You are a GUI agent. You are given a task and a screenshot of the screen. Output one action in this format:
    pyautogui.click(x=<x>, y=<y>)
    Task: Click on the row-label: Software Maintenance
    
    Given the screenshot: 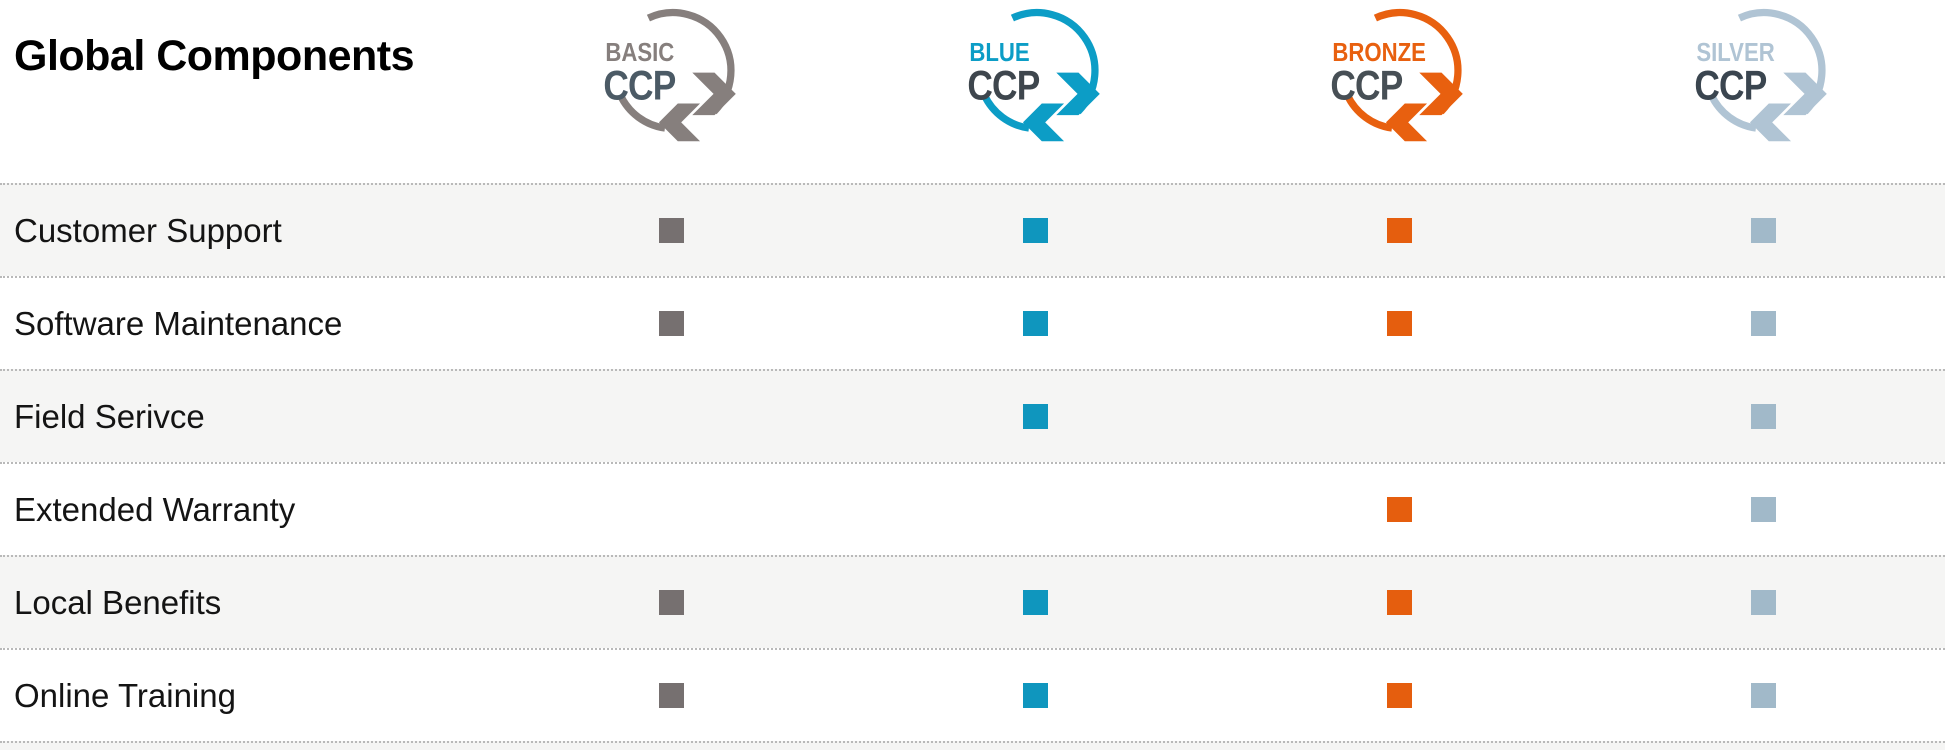 What is the action you would take?
    pyautogui.click(x=178, y=323)
    